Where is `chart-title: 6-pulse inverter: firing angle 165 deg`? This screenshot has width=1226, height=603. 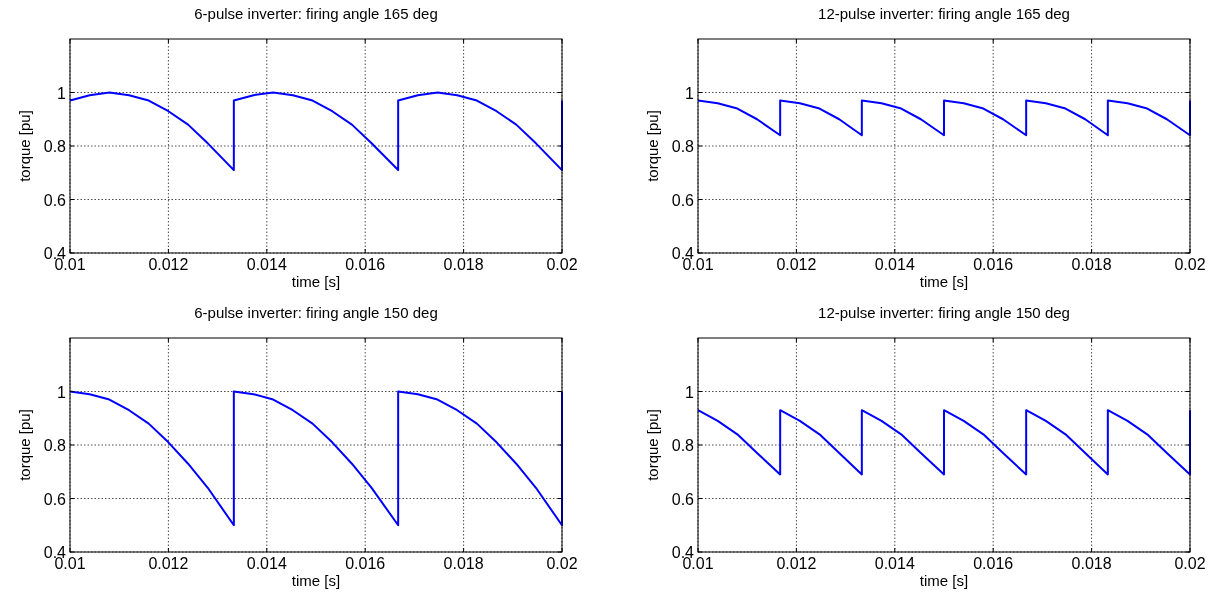 chart-title: 6-pulse inverter: firing angle 165 deg is located at coordinates (316, 13).